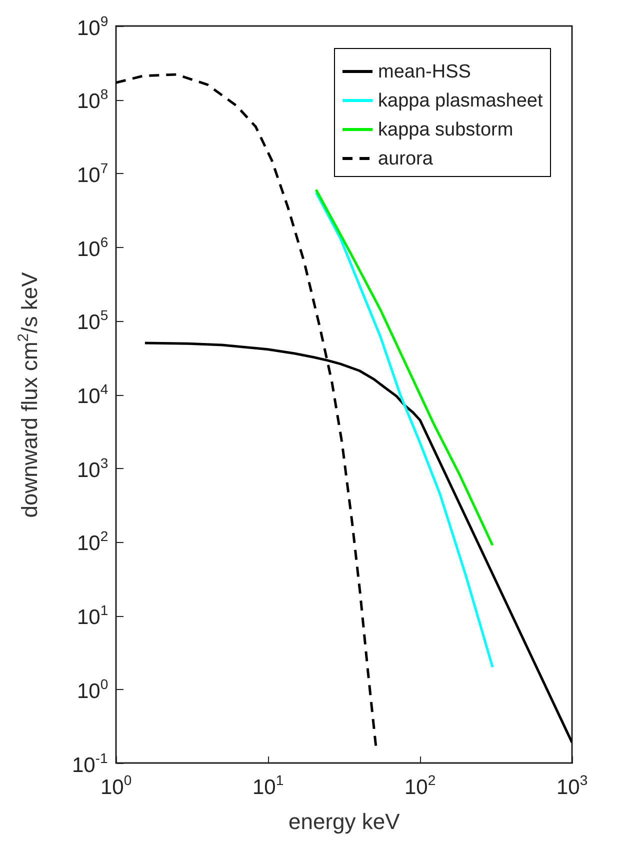 The height and width of the screenshot is (850, 617). Describe the element at coordinates (461, 101) in the screenshot. I see `legend-label: kappa plasmasheet` at that location.